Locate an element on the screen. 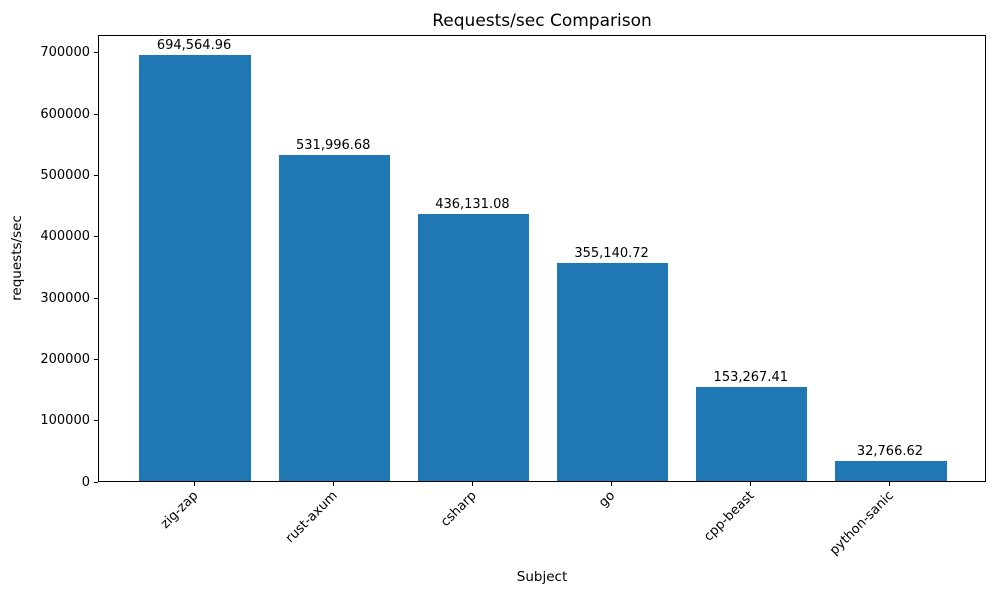 Image resolution: width=1000 pixels, height=600 pixels. bar-value-label: 694,564.96 is located at coordinates (194, 46).